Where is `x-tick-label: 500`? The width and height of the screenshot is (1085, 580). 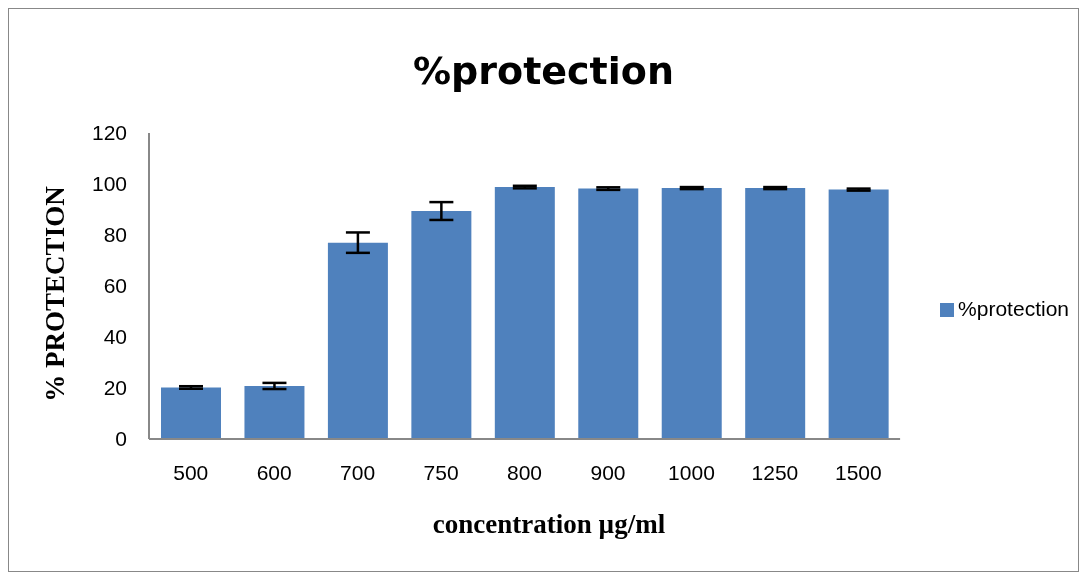 x-tick-label: 500 is located at coordinates (191, 472).